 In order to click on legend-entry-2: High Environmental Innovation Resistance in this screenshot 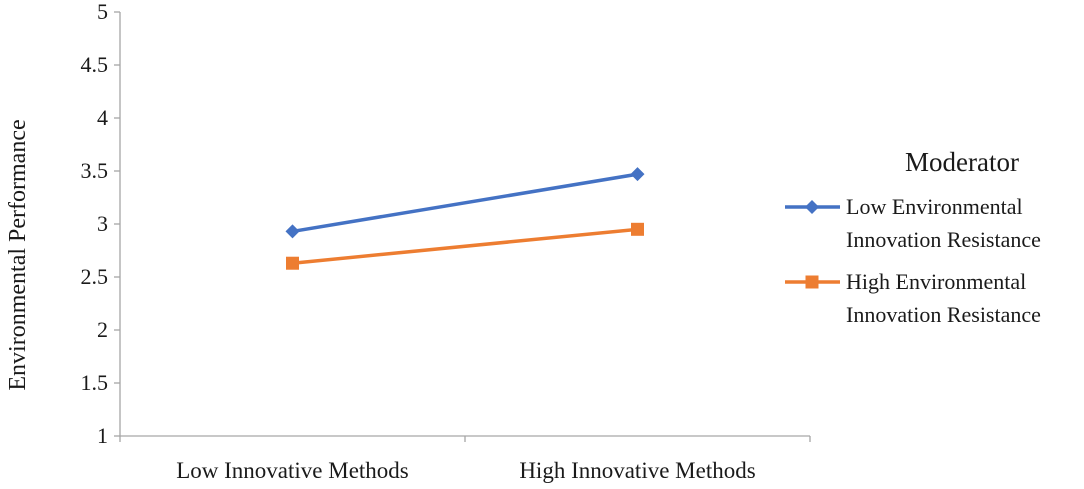, I will do `click(913, 298)`.